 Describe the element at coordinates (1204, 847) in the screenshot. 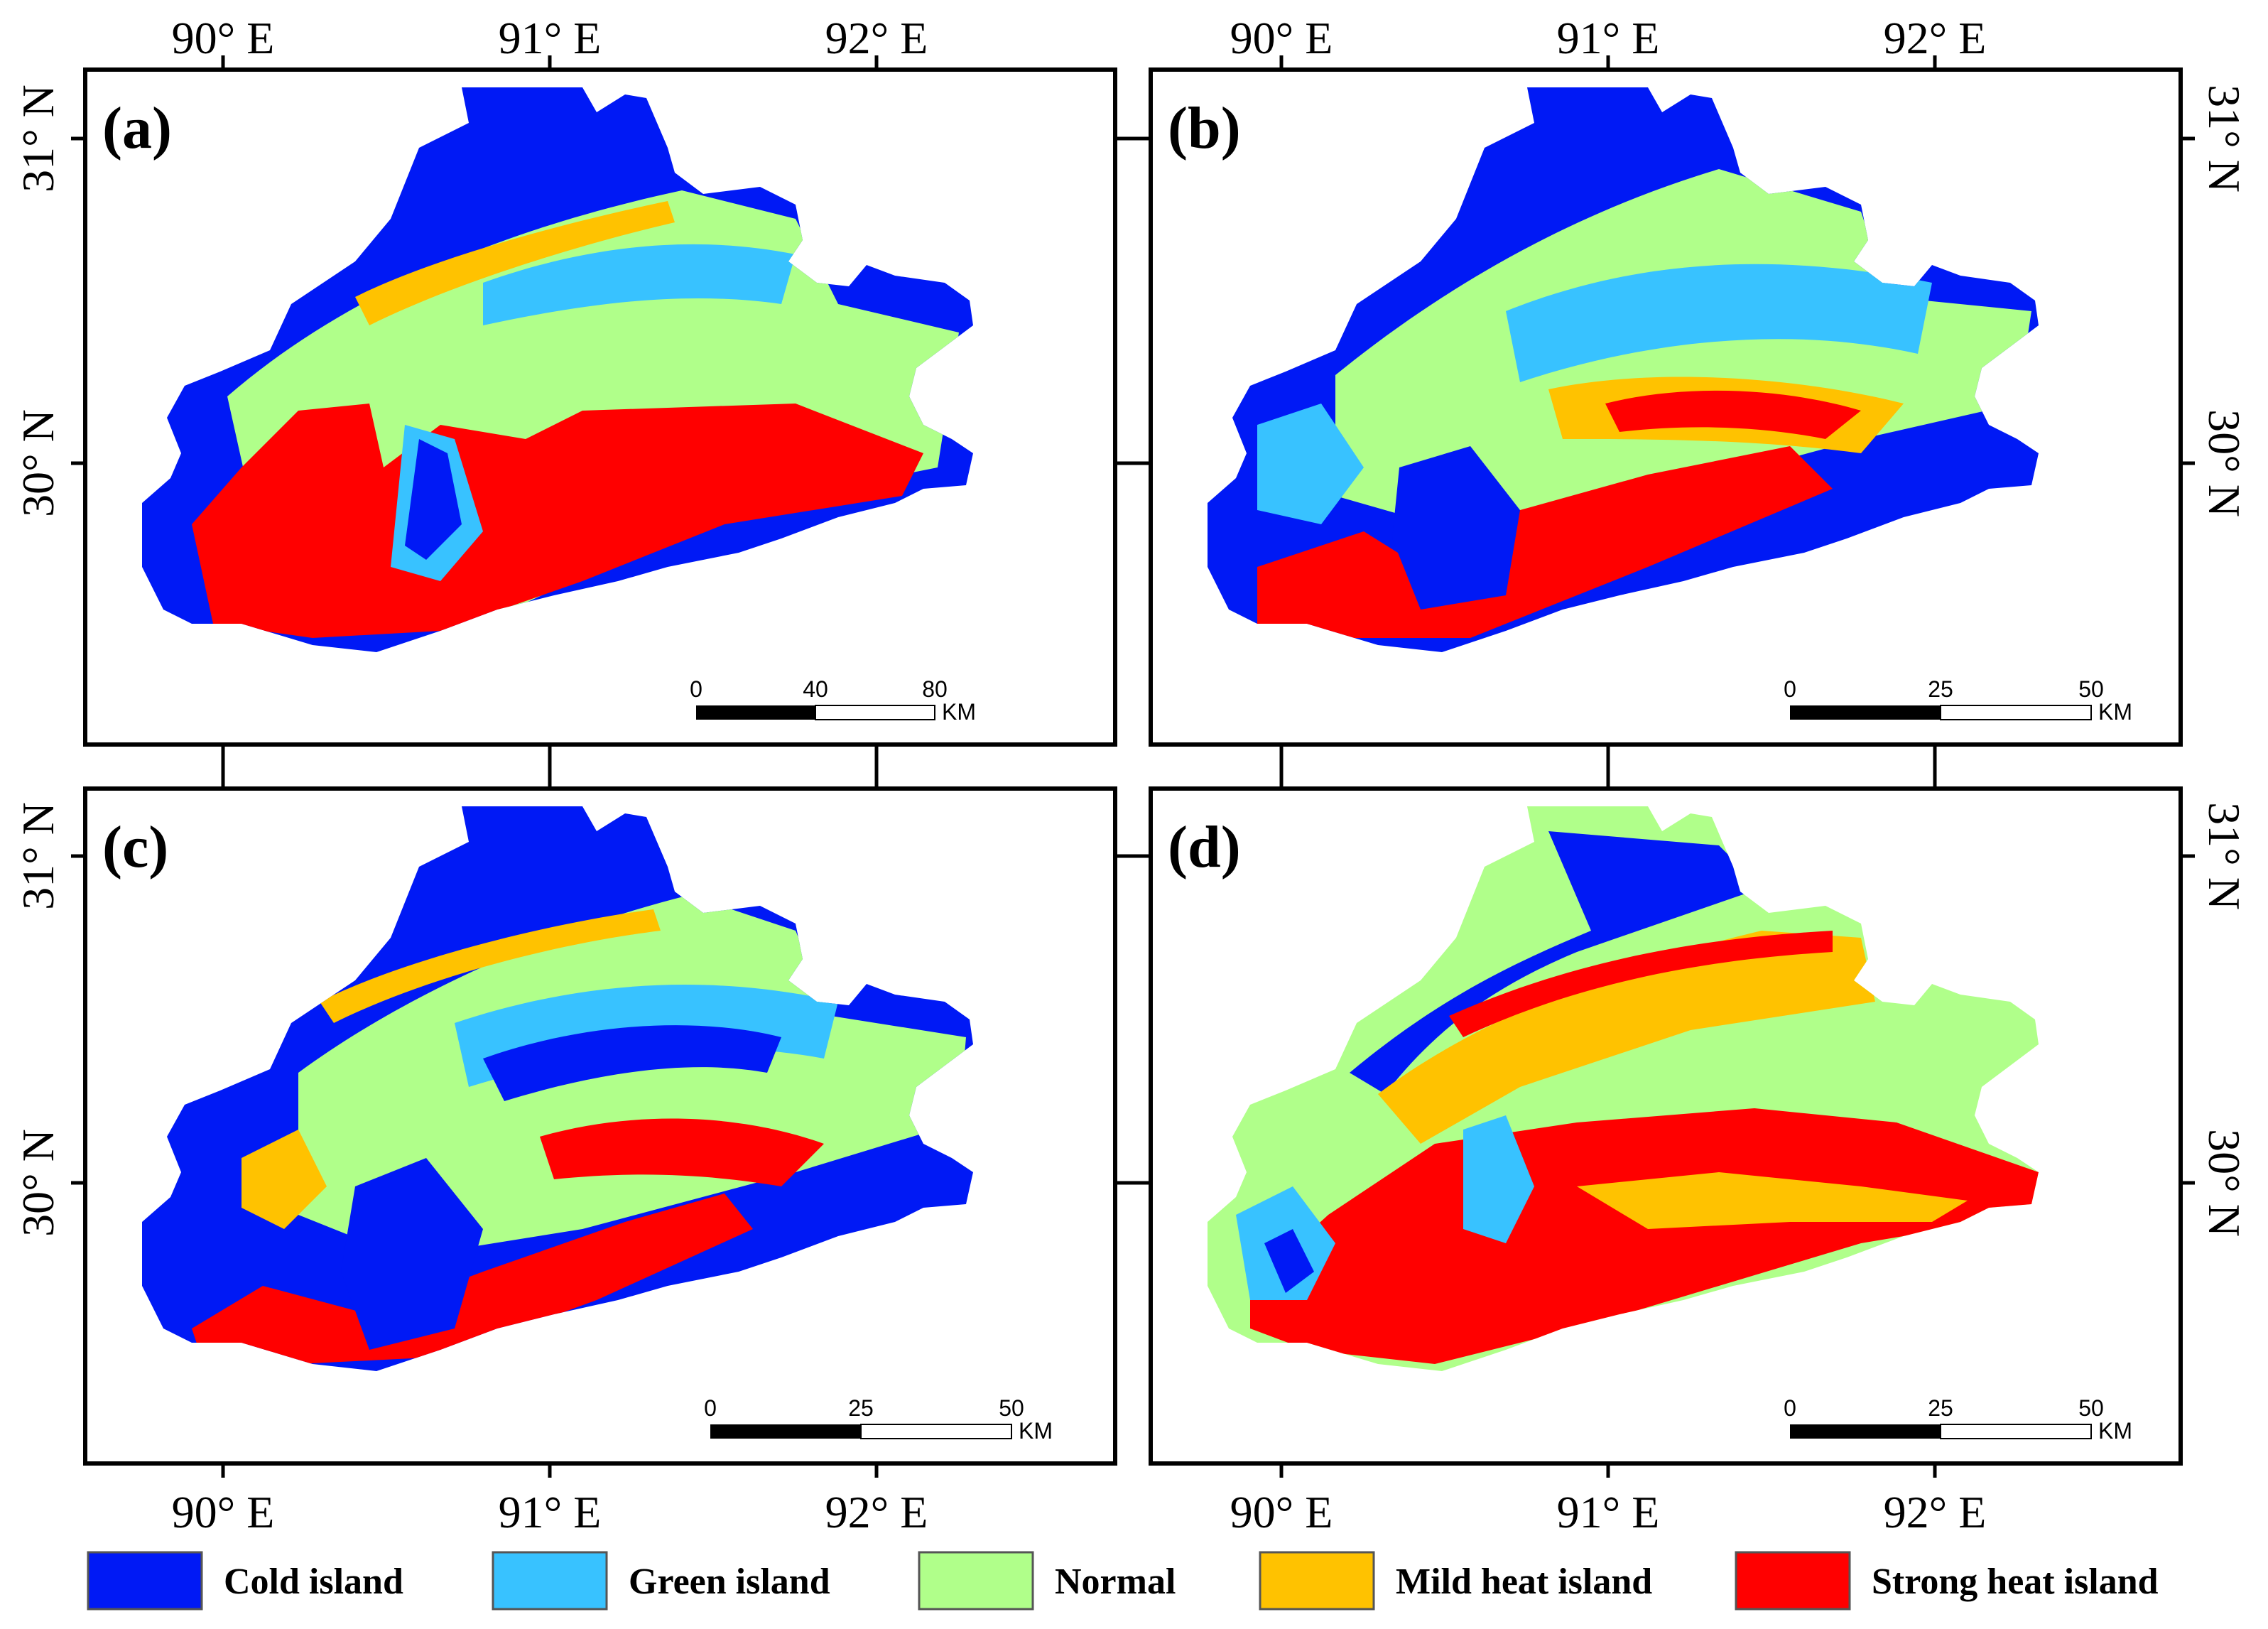

I see `panel-label: (d)` at that location.